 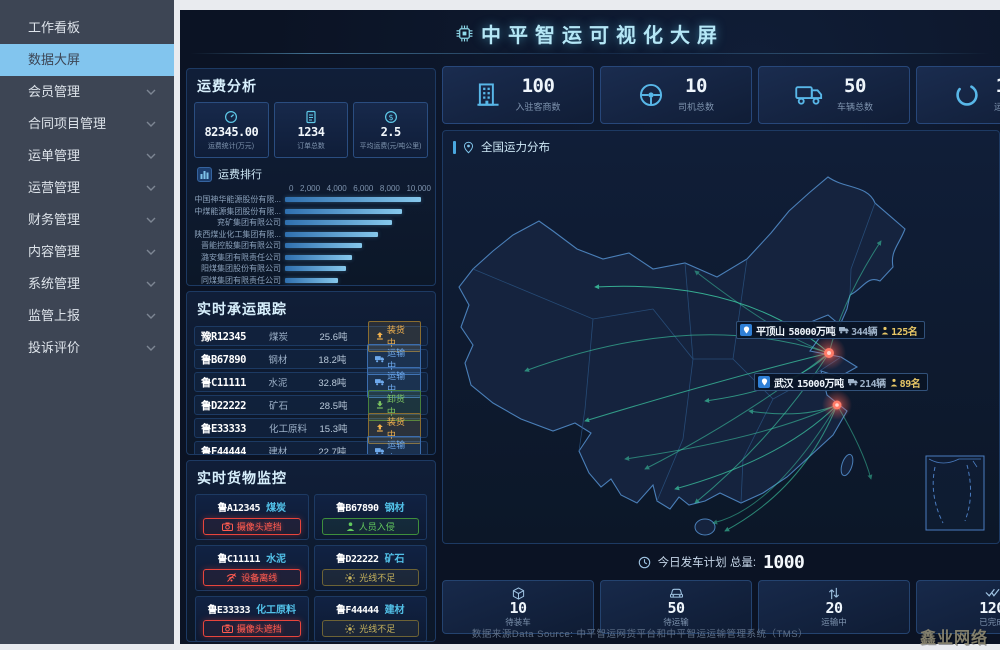 I want to click on marker-city: 武汉, so click(x=784, y=384).